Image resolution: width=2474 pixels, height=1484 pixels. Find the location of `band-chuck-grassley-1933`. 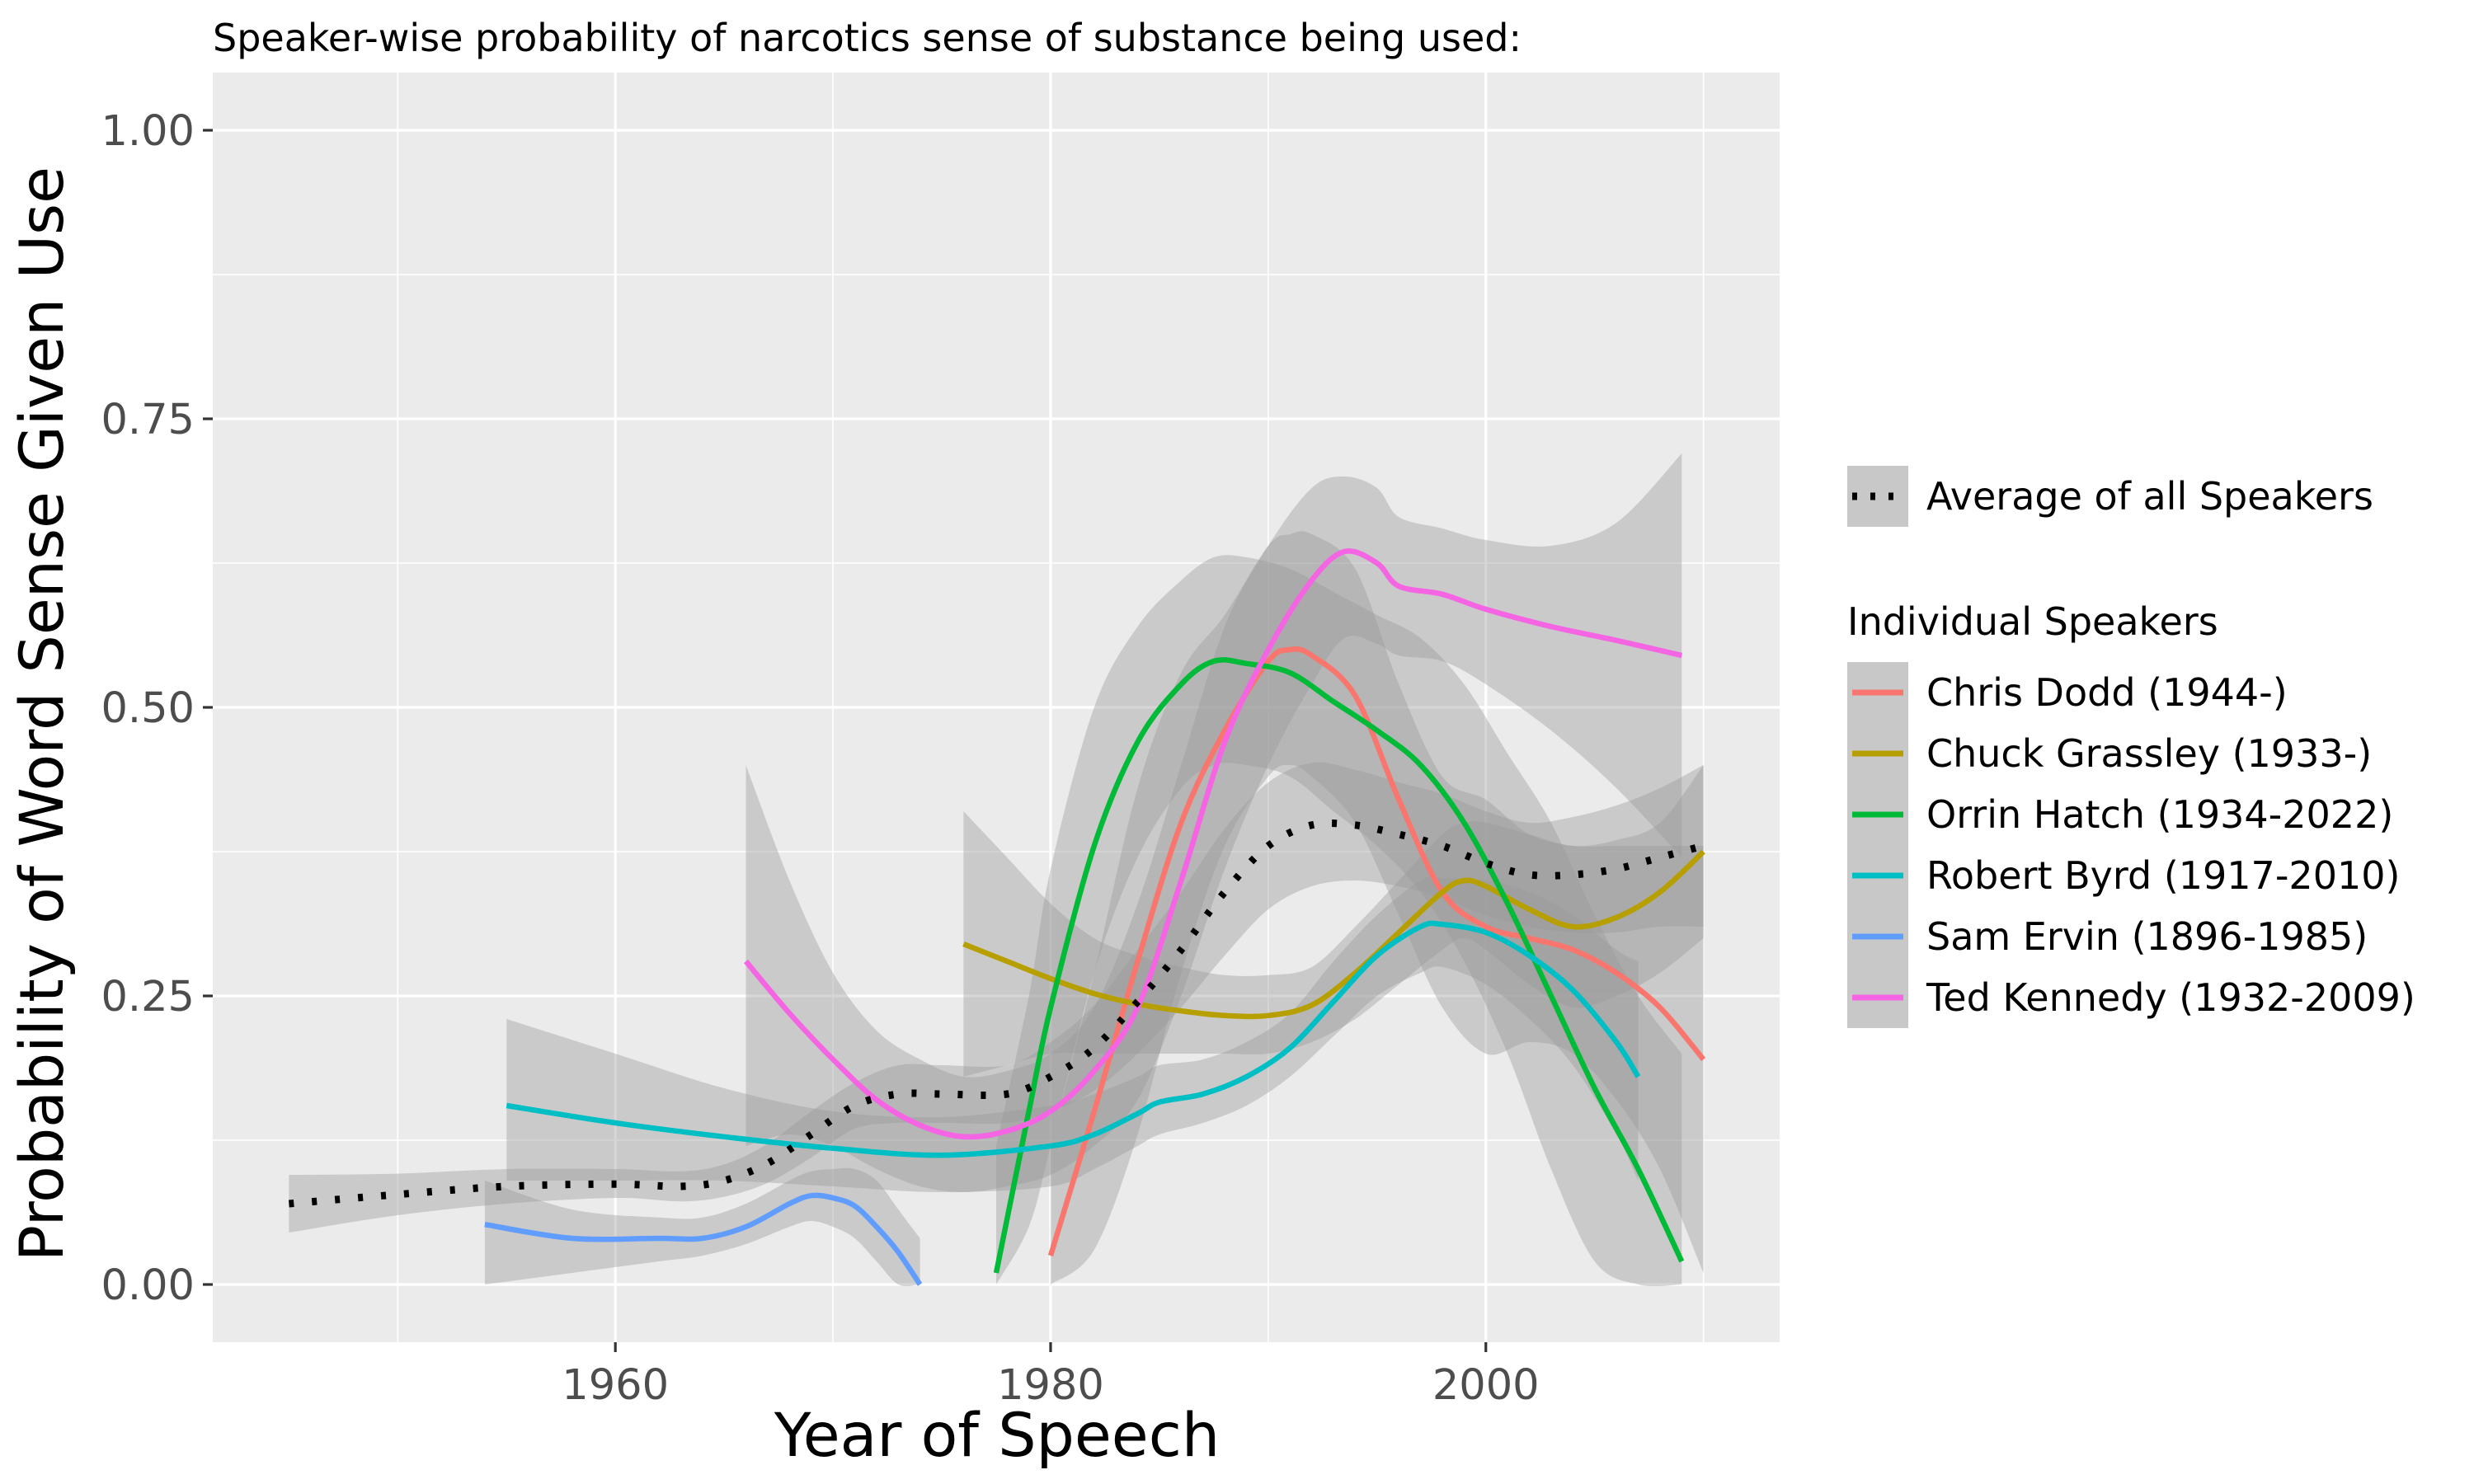

band-chuck-grassley-1933 is located at coordinates (1333, 921).